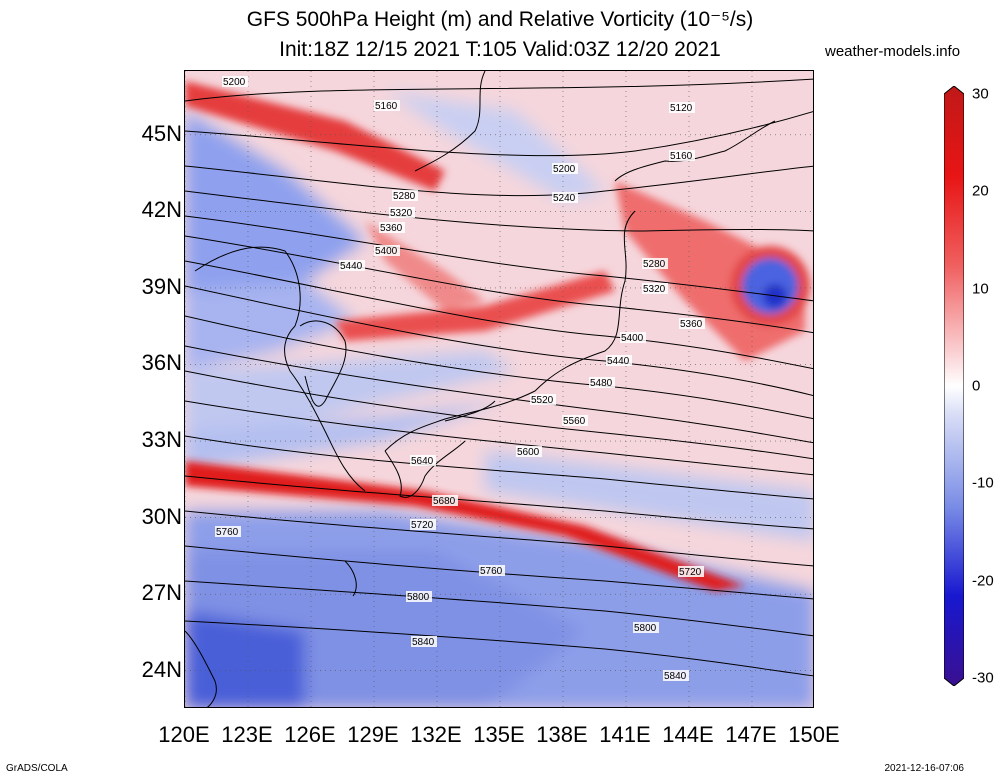 The width and height of the screenshot is (1000, 779). I want to click on site-watermark: weather-models.info, so click(893, 51).